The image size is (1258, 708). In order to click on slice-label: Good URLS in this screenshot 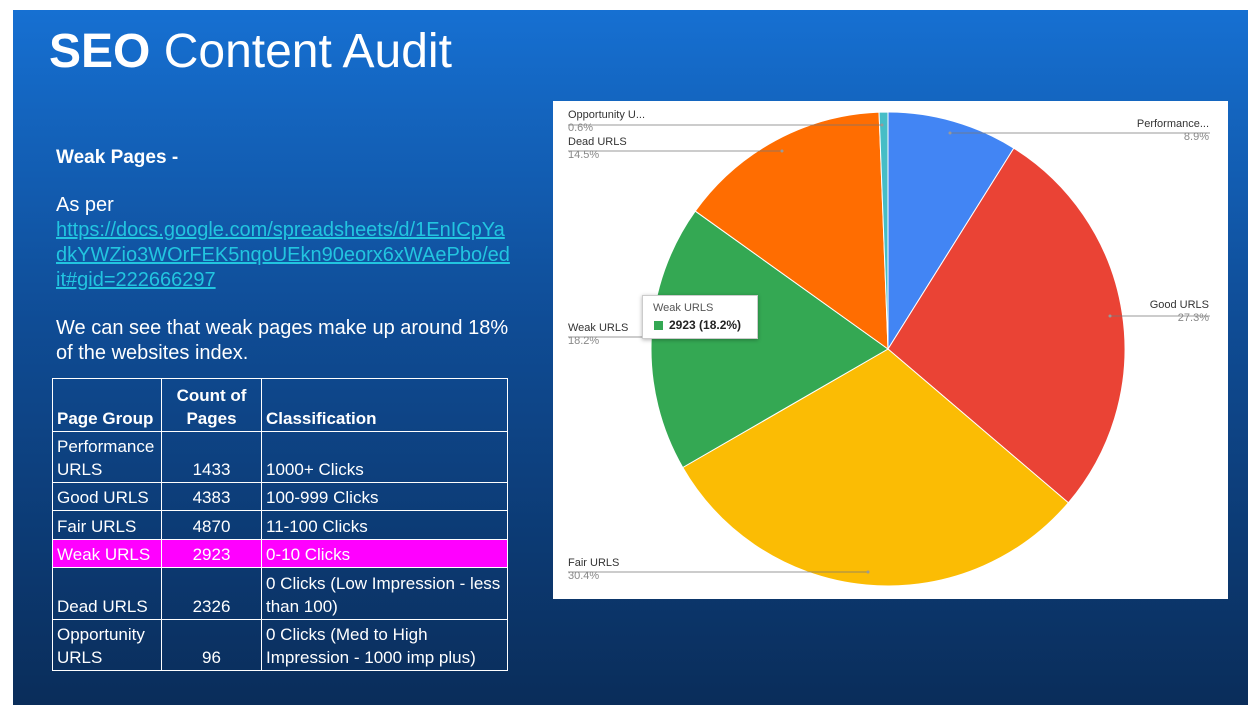, I will do `click(1179, 305)`.